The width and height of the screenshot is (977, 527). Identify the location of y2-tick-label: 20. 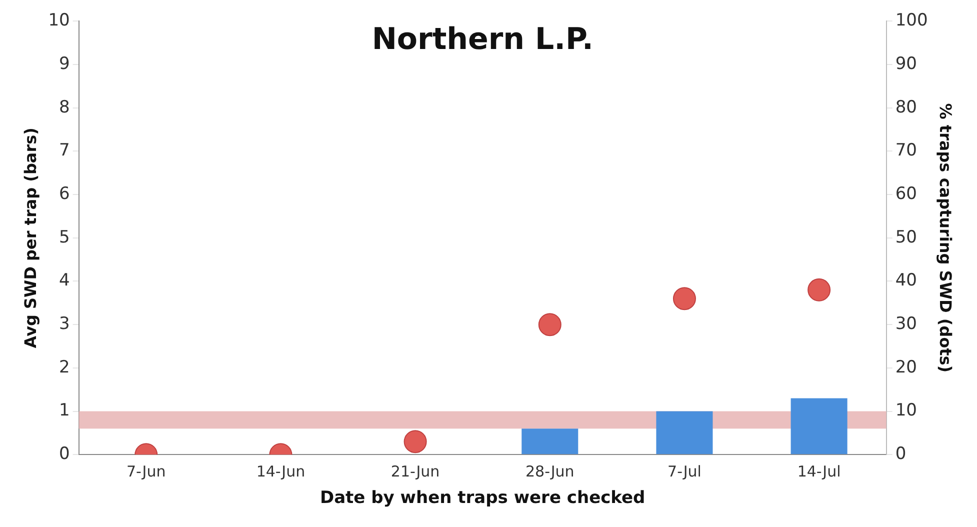
(906, 367).